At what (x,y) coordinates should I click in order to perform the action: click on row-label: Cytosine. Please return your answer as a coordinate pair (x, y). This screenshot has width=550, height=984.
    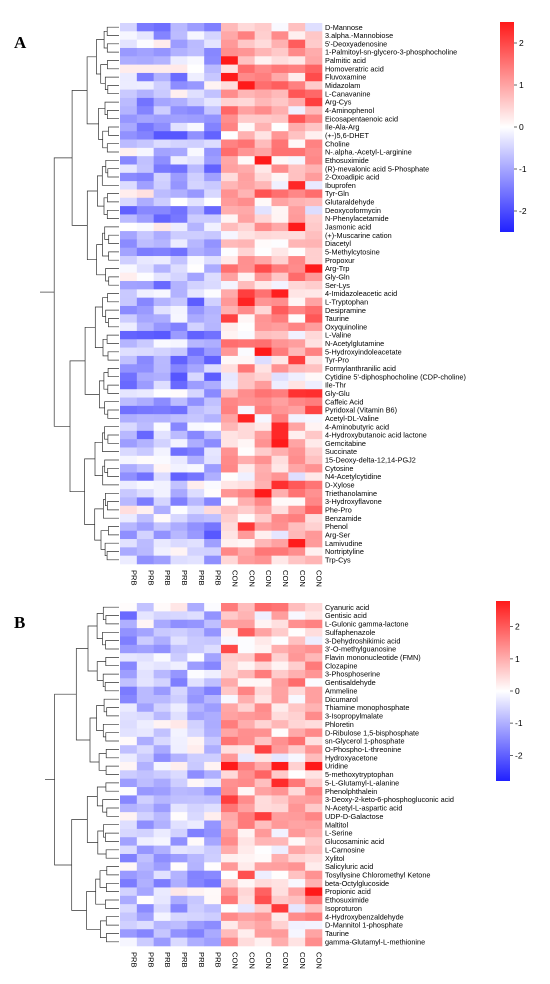
    Looking at the image, I should click on (339, 468).